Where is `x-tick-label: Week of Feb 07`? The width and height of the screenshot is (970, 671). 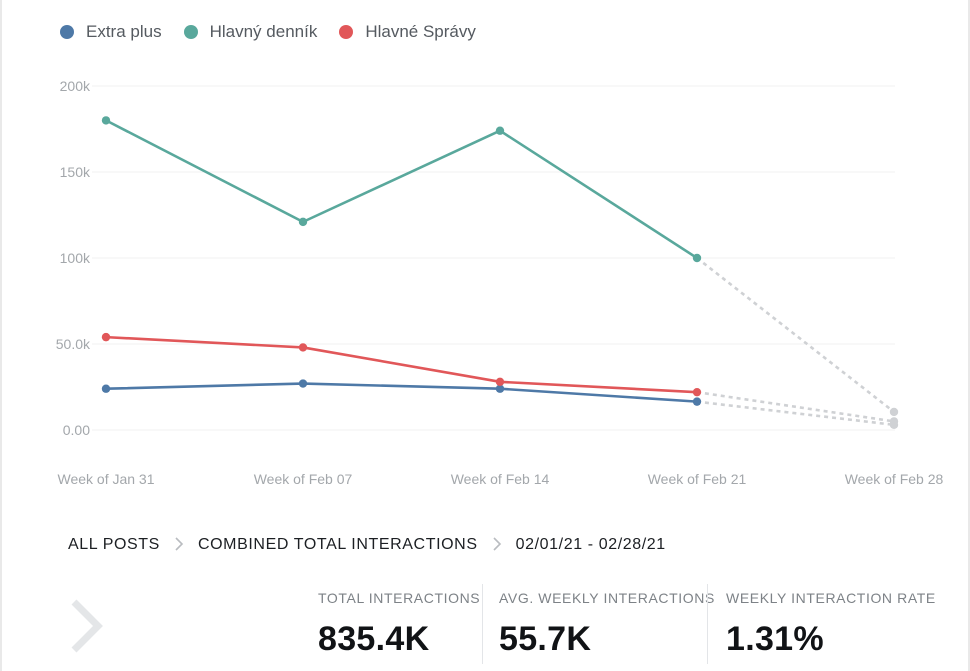 x-tick-label: Week of Feb 07 is located at coordinates (303, 479).